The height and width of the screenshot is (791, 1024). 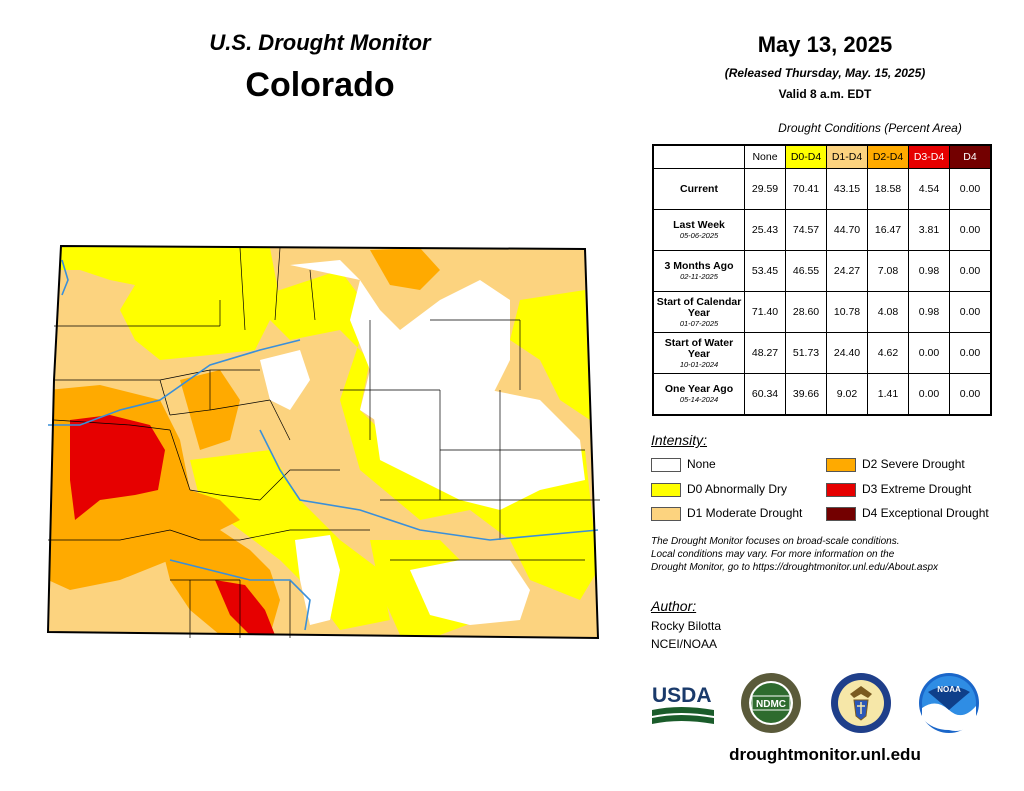 I want to click on row-label: Last Week 05-06-2025, so click(x=698, y=230).